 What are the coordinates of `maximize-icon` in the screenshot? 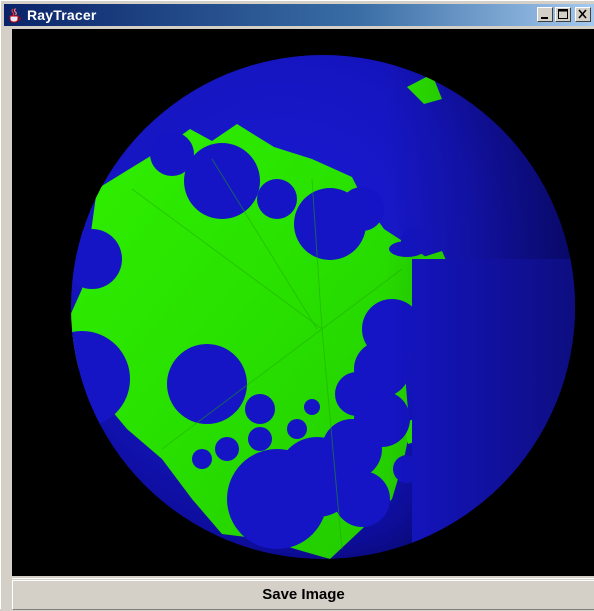 It's located at (563, 14).